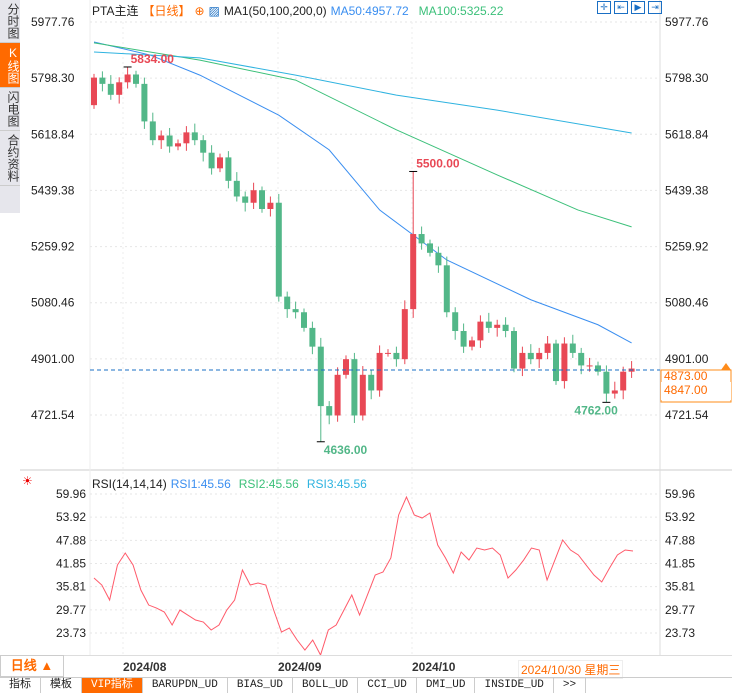  Describe the element at coordinates (112, 685) in the screenshot. I see `tab-vip-indicators: VIP指标` at that location.